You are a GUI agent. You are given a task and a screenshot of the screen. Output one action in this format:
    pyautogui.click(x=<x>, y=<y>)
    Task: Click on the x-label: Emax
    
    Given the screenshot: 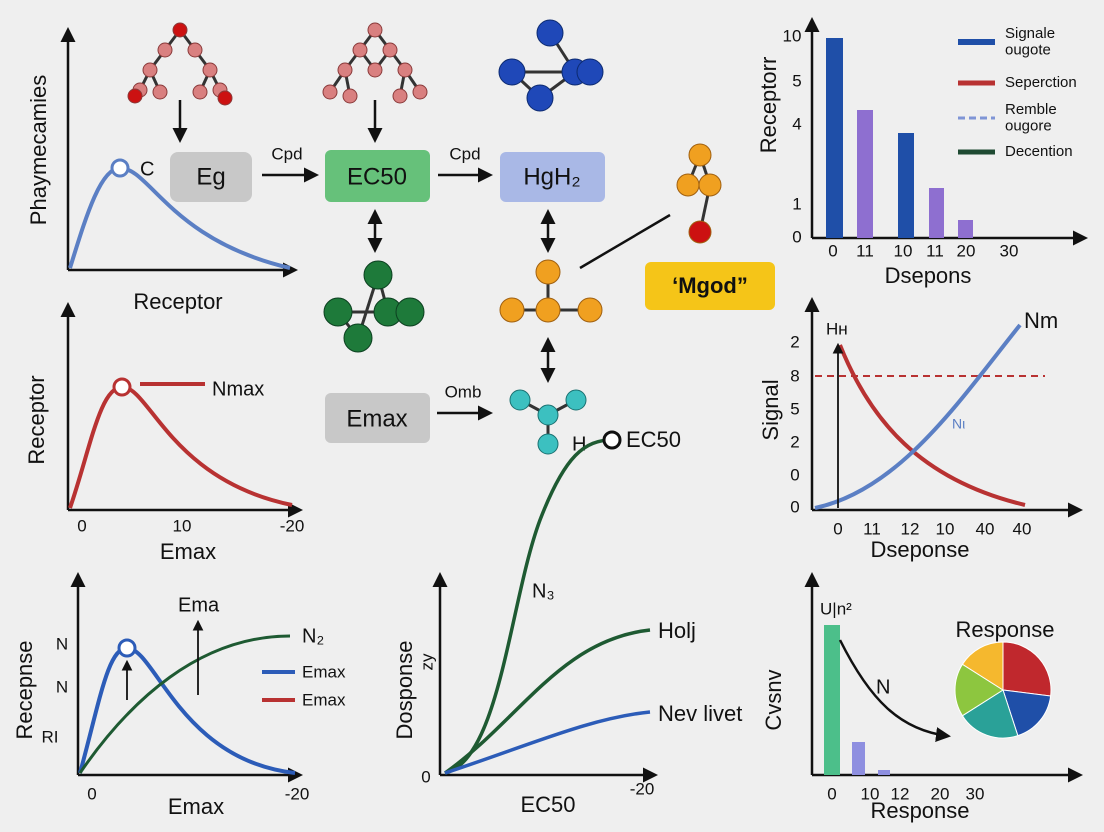 What is the action you would take?
    pyautogui.click(x=196, y=806)
    